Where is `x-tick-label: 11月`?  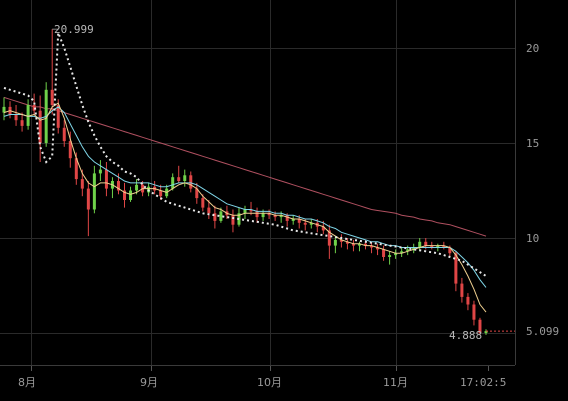 x-tick-label: 11月 is located at coordinates (395, 382).